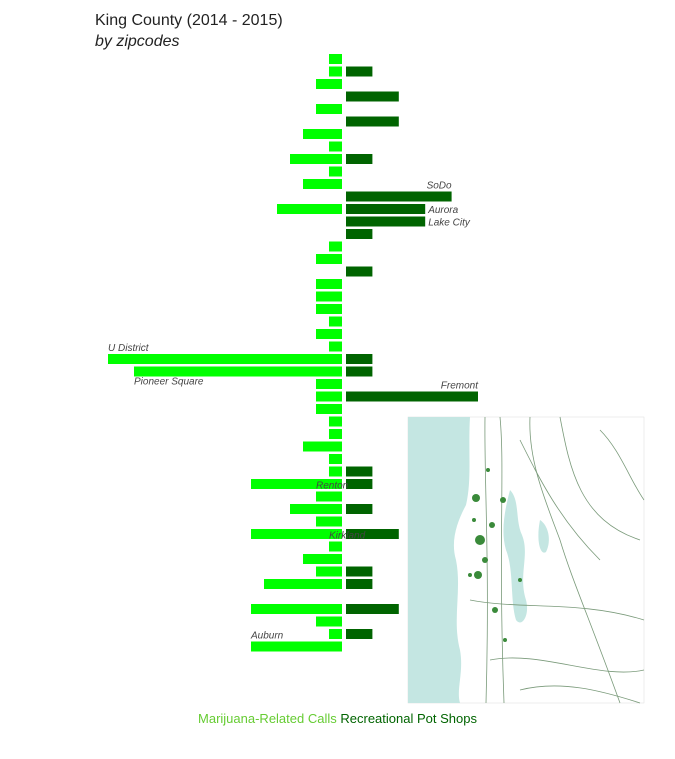 Image resolution: width=675 pixels, height=759 pixels. I want to click on annotation-label: Pioneer Square, so click(169, 382).